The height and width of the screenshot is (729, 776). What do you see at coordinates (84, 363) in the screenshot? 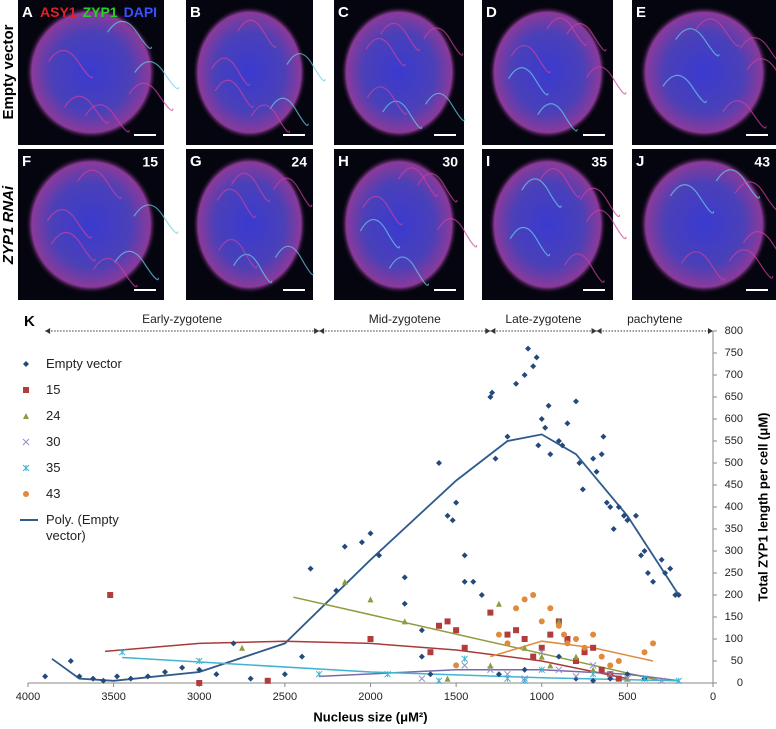
I see `legend-label: Empty vector` at bounding box center [84, 363].